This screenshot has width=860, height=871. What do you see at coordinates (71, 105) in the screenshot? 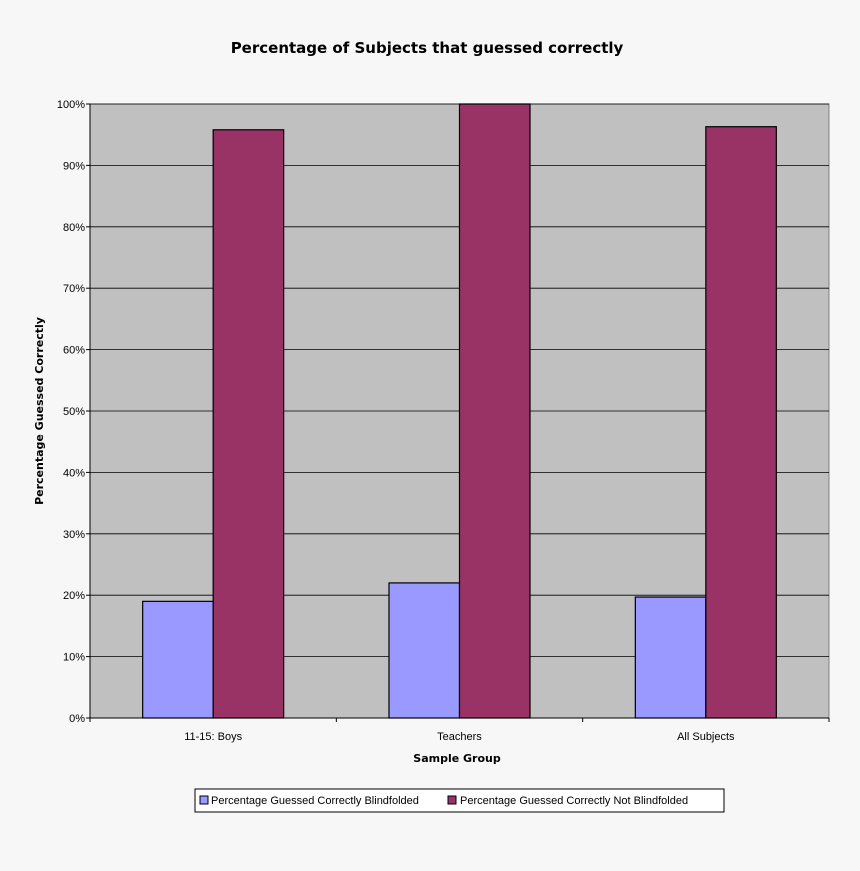
I see `y-tick-label: 100%` at bounding box center [71, 105].